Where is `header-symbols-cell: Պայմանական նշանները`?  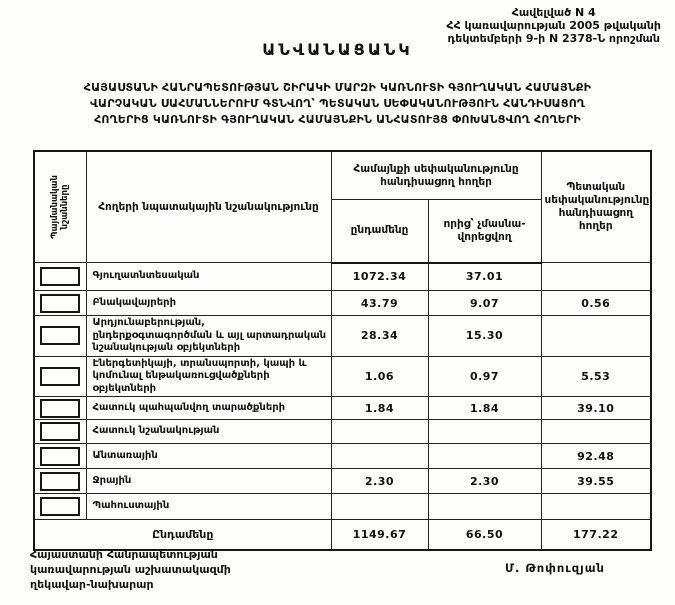 header-symbols-cell: Պայմանական նշանները is located at coordinates (60, 206).